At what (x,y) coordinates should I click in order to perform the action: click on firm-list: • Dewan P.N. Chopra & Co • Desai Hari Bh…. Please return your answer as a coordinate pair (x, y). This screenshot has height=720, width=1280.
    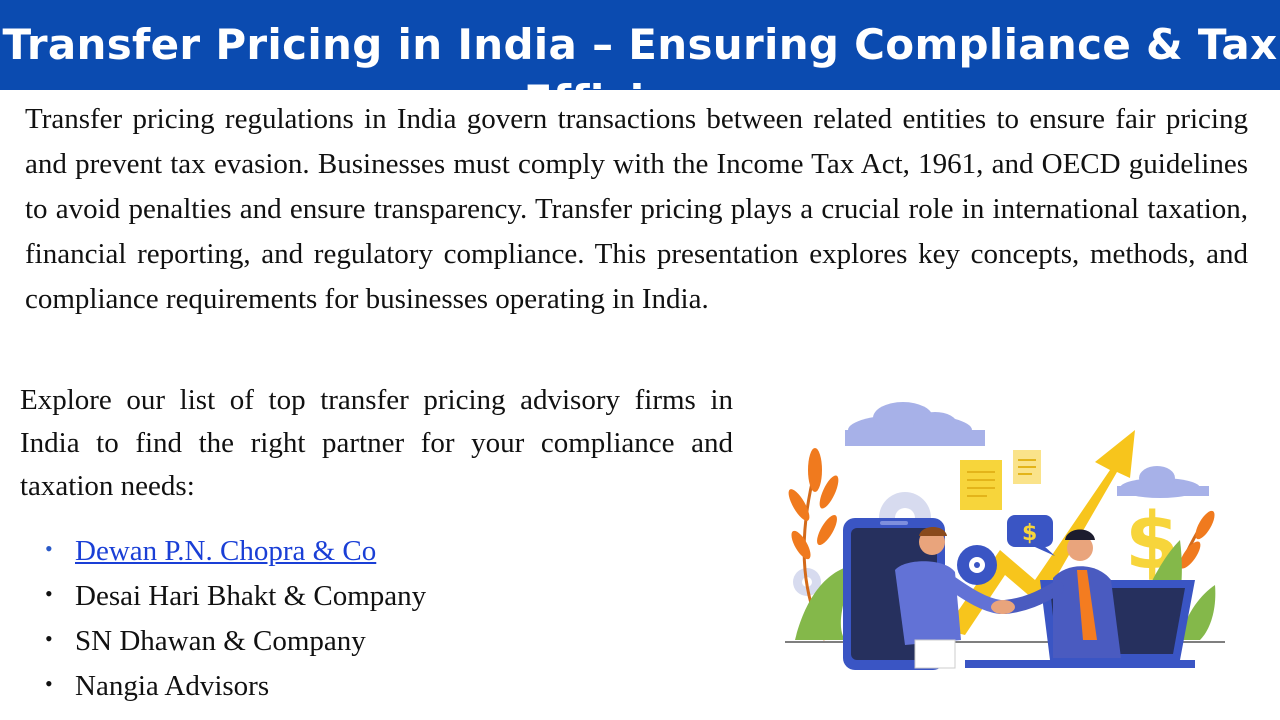
    Looking at the image, I should click on (235, 619).